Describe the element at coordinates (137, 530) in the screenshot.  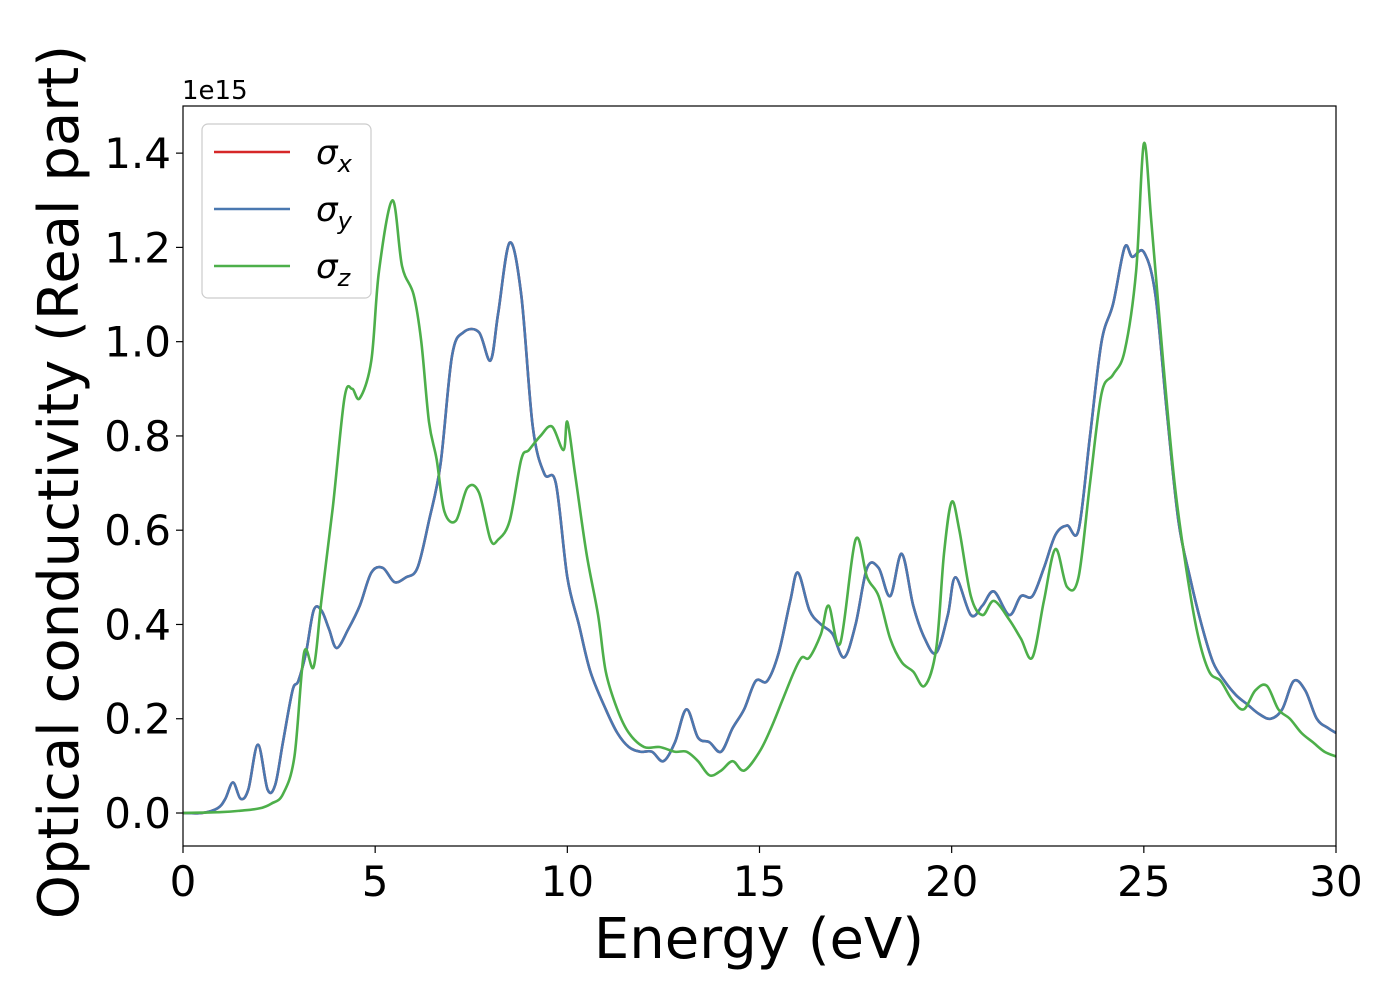
I see `y-tick-label: 0.6` at that location.